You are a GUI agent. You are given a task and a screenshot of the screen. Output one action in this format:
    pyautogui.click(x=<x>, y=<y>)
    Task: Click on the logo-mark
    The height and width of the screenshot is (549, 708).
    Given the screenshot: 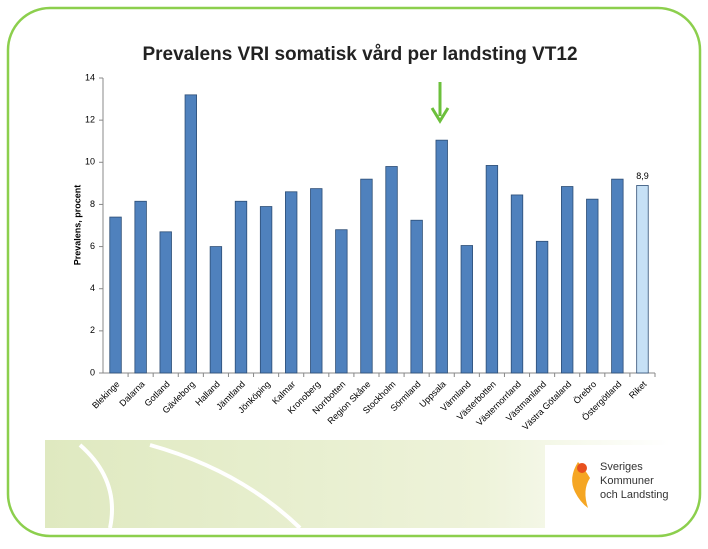 What is the action you would take?
    pyautogui.click(x=581, y=485)
    